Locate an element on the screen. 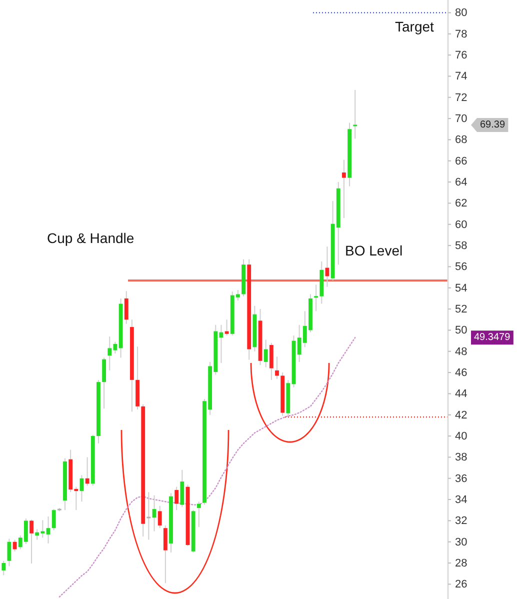  y-tick-label: 32 is located at coordinates (461, 521).